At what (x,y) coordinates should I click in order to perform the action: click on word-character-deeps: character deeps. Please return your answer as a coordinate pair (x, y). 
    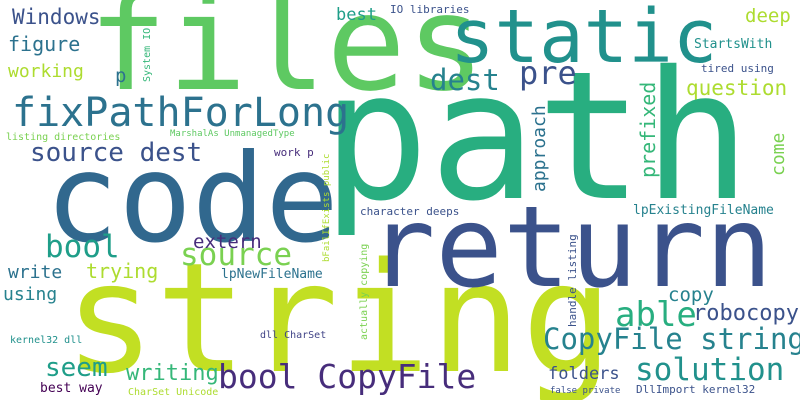
    Looking at the image, I should click on (410, 211).